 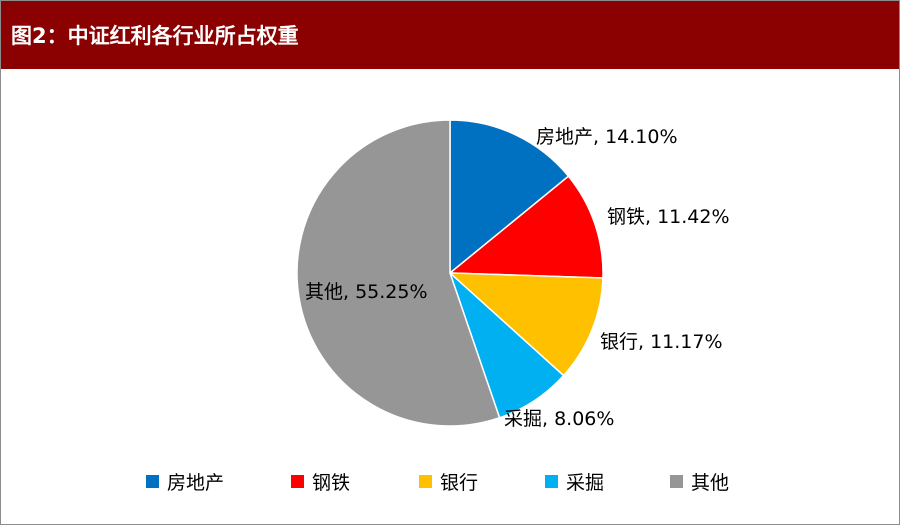 I want to click on legend-label-3: 银行, so click(x=459, y=483).